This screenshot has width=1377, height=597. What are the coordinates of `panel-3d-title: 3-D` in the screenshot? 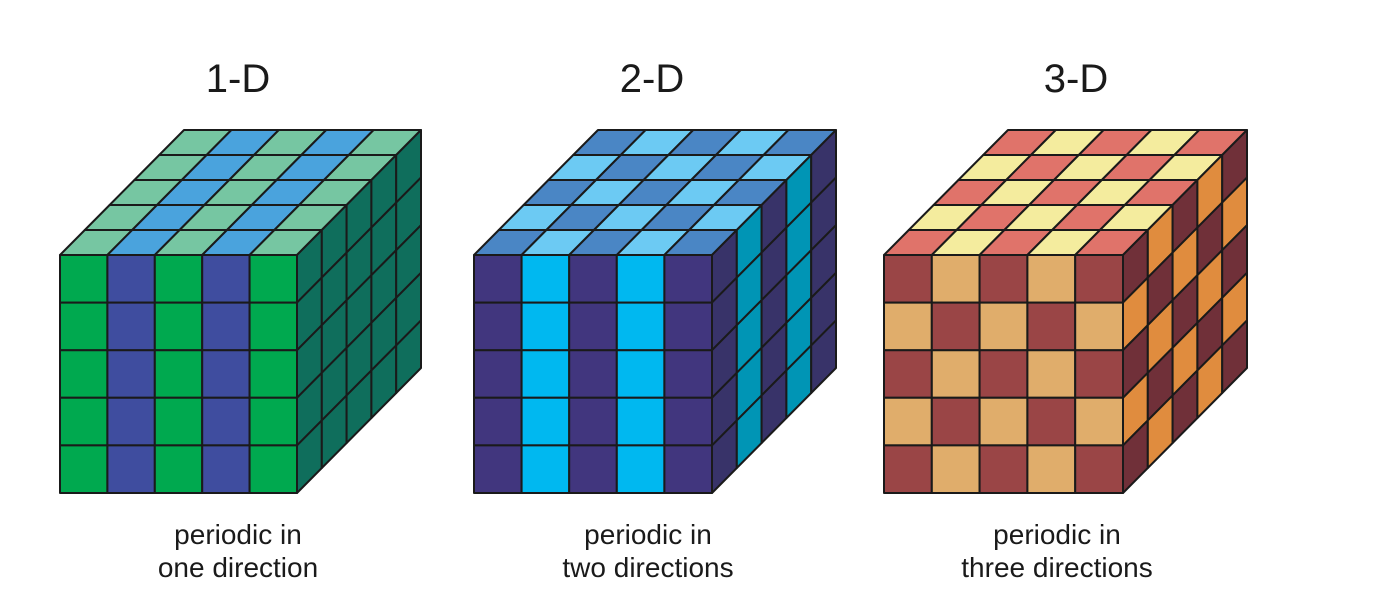 It's located at (1076, 79).